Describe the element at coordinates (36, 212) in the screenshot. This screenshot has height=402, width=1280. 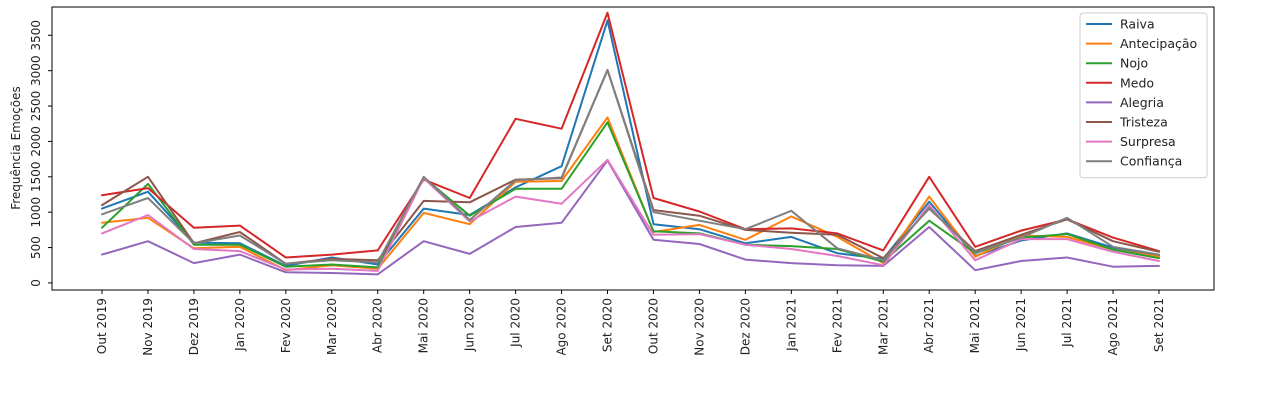
I see `y-tick-label: 1000` at that location.